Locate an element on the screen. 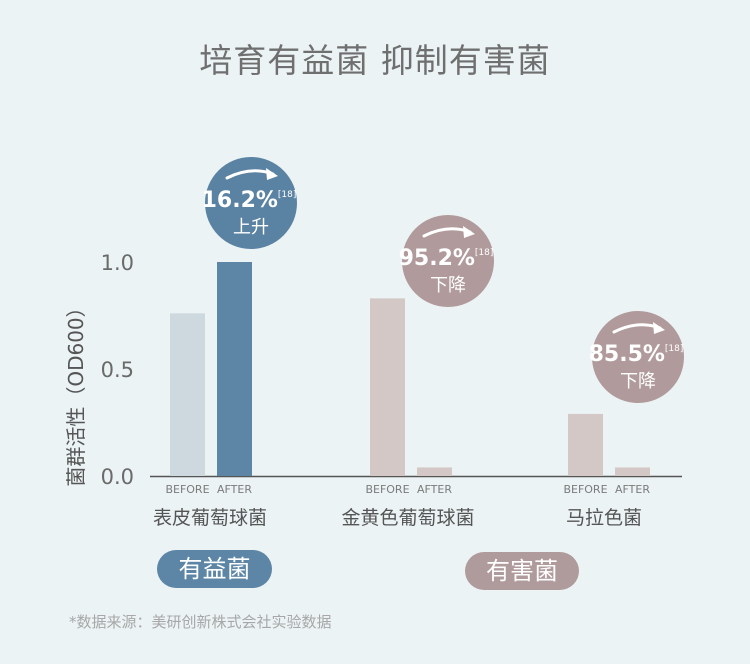 The width and height of the screenshot is (750, 664). harmful-bacteria-tag: 有害菌 is located at coordinates (522, 571).